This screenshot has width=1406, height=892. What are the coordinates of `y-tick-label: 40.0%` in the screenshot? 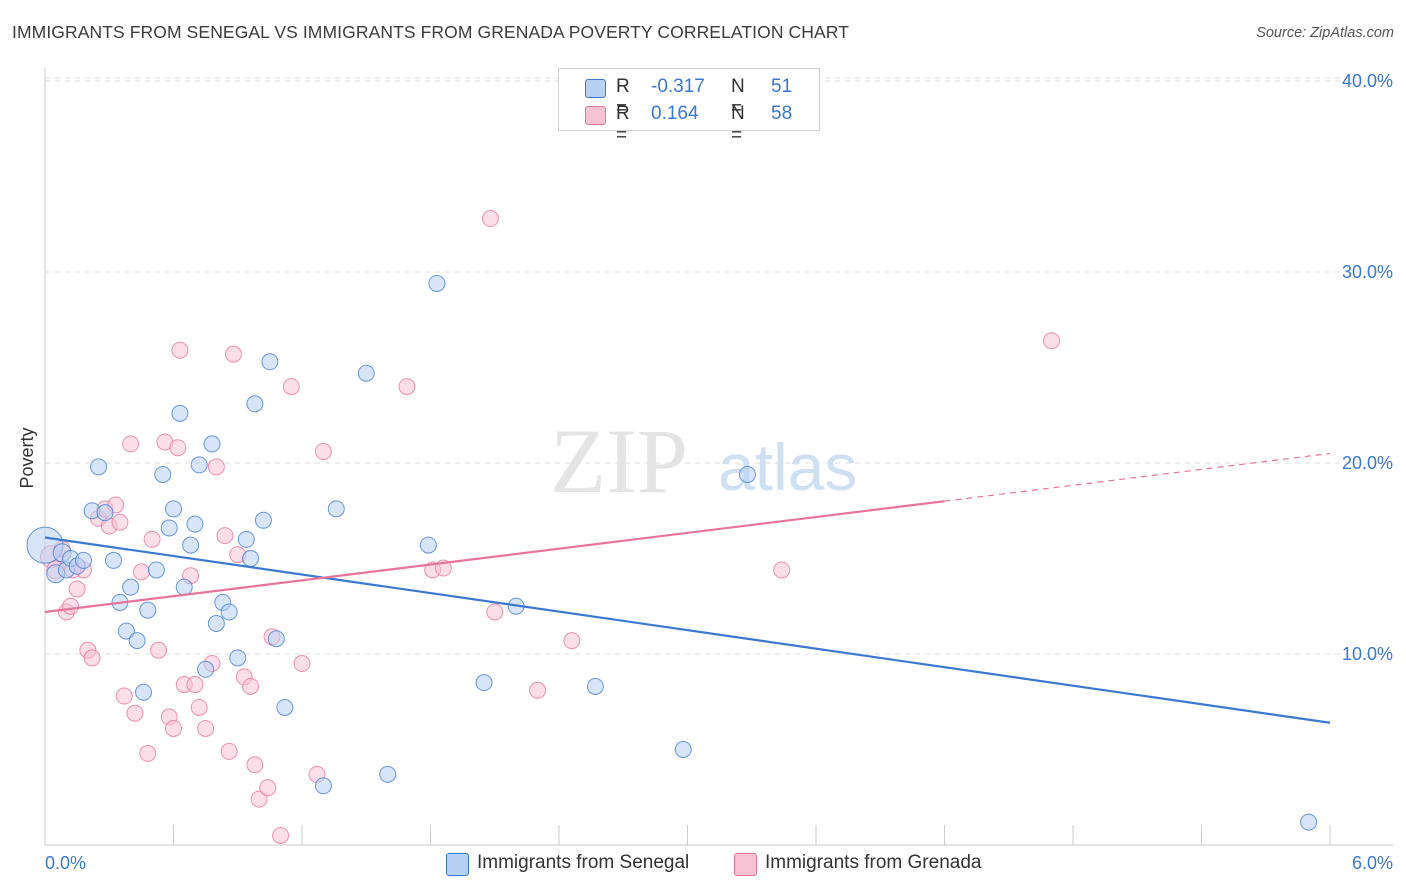 It's located at (1367, 81).